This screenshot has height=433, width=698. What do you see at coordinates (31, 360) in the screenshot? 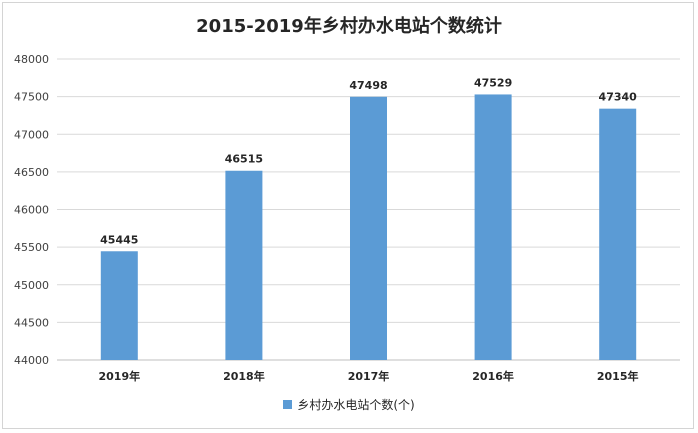
I see `y-tick-label: 44000` at bounding box center [31, 360].